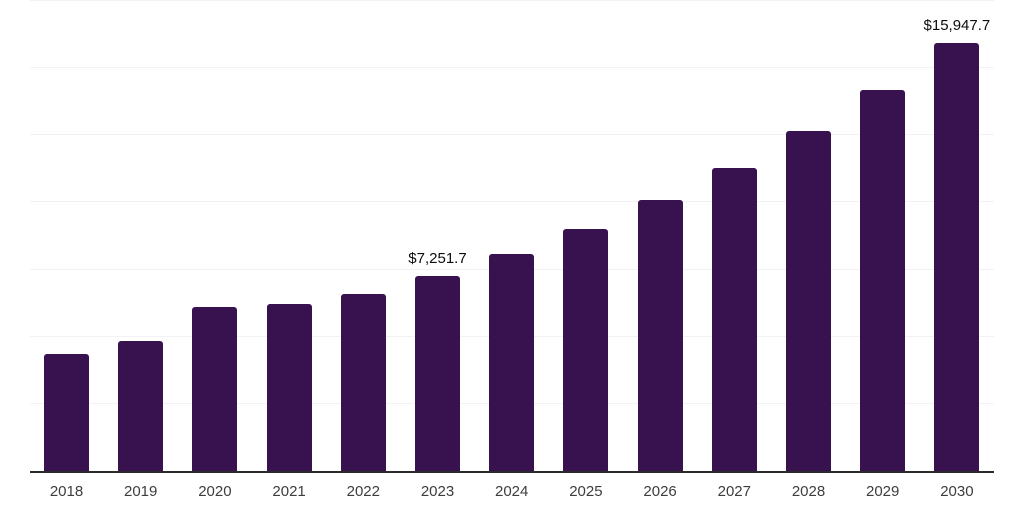 The image size is (1024, 512). I want to click on bar-2019, so click(141, 406).